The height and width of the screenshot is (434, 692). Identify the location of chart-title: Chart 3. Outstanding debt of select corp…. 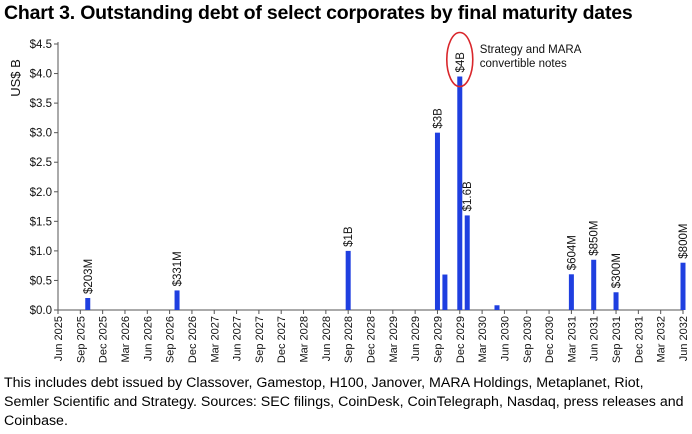
(318, 13).